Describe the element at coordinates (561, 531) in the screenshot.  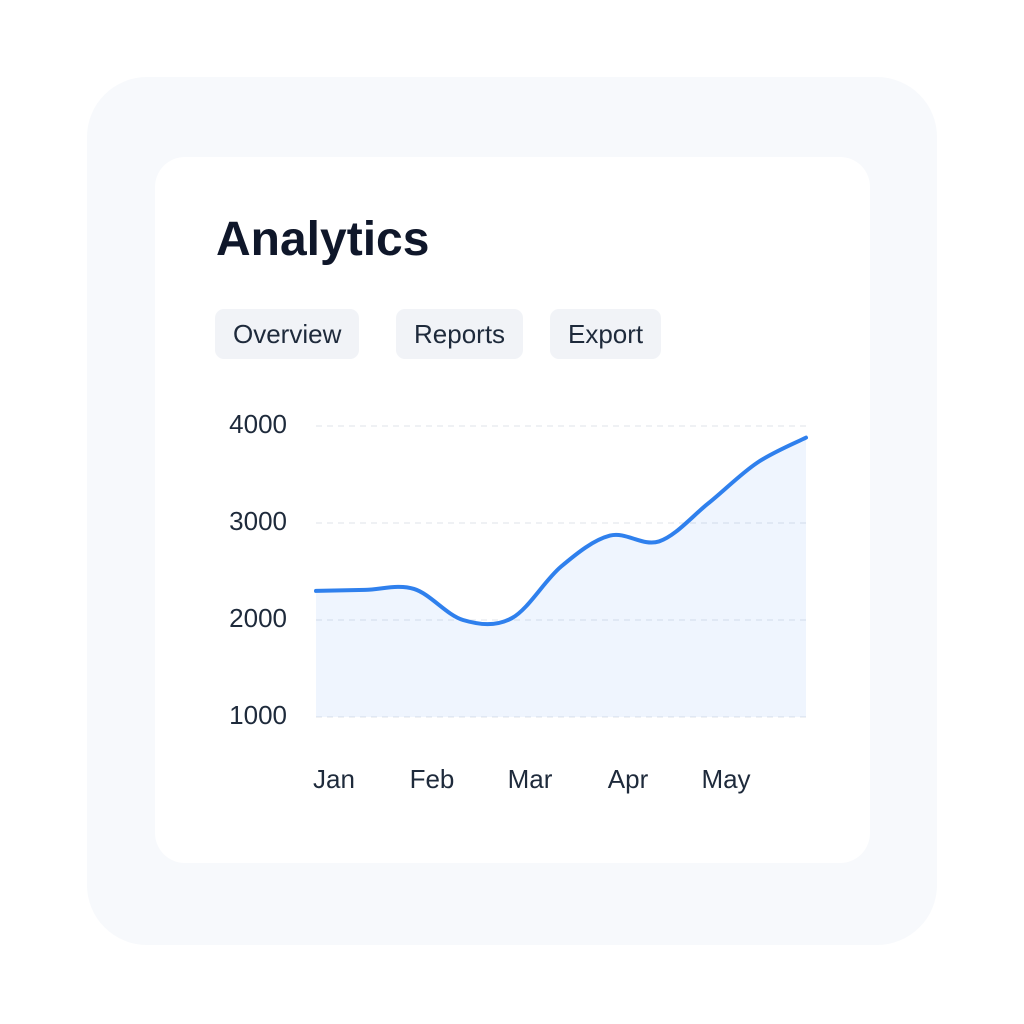
I see `line` at that location.